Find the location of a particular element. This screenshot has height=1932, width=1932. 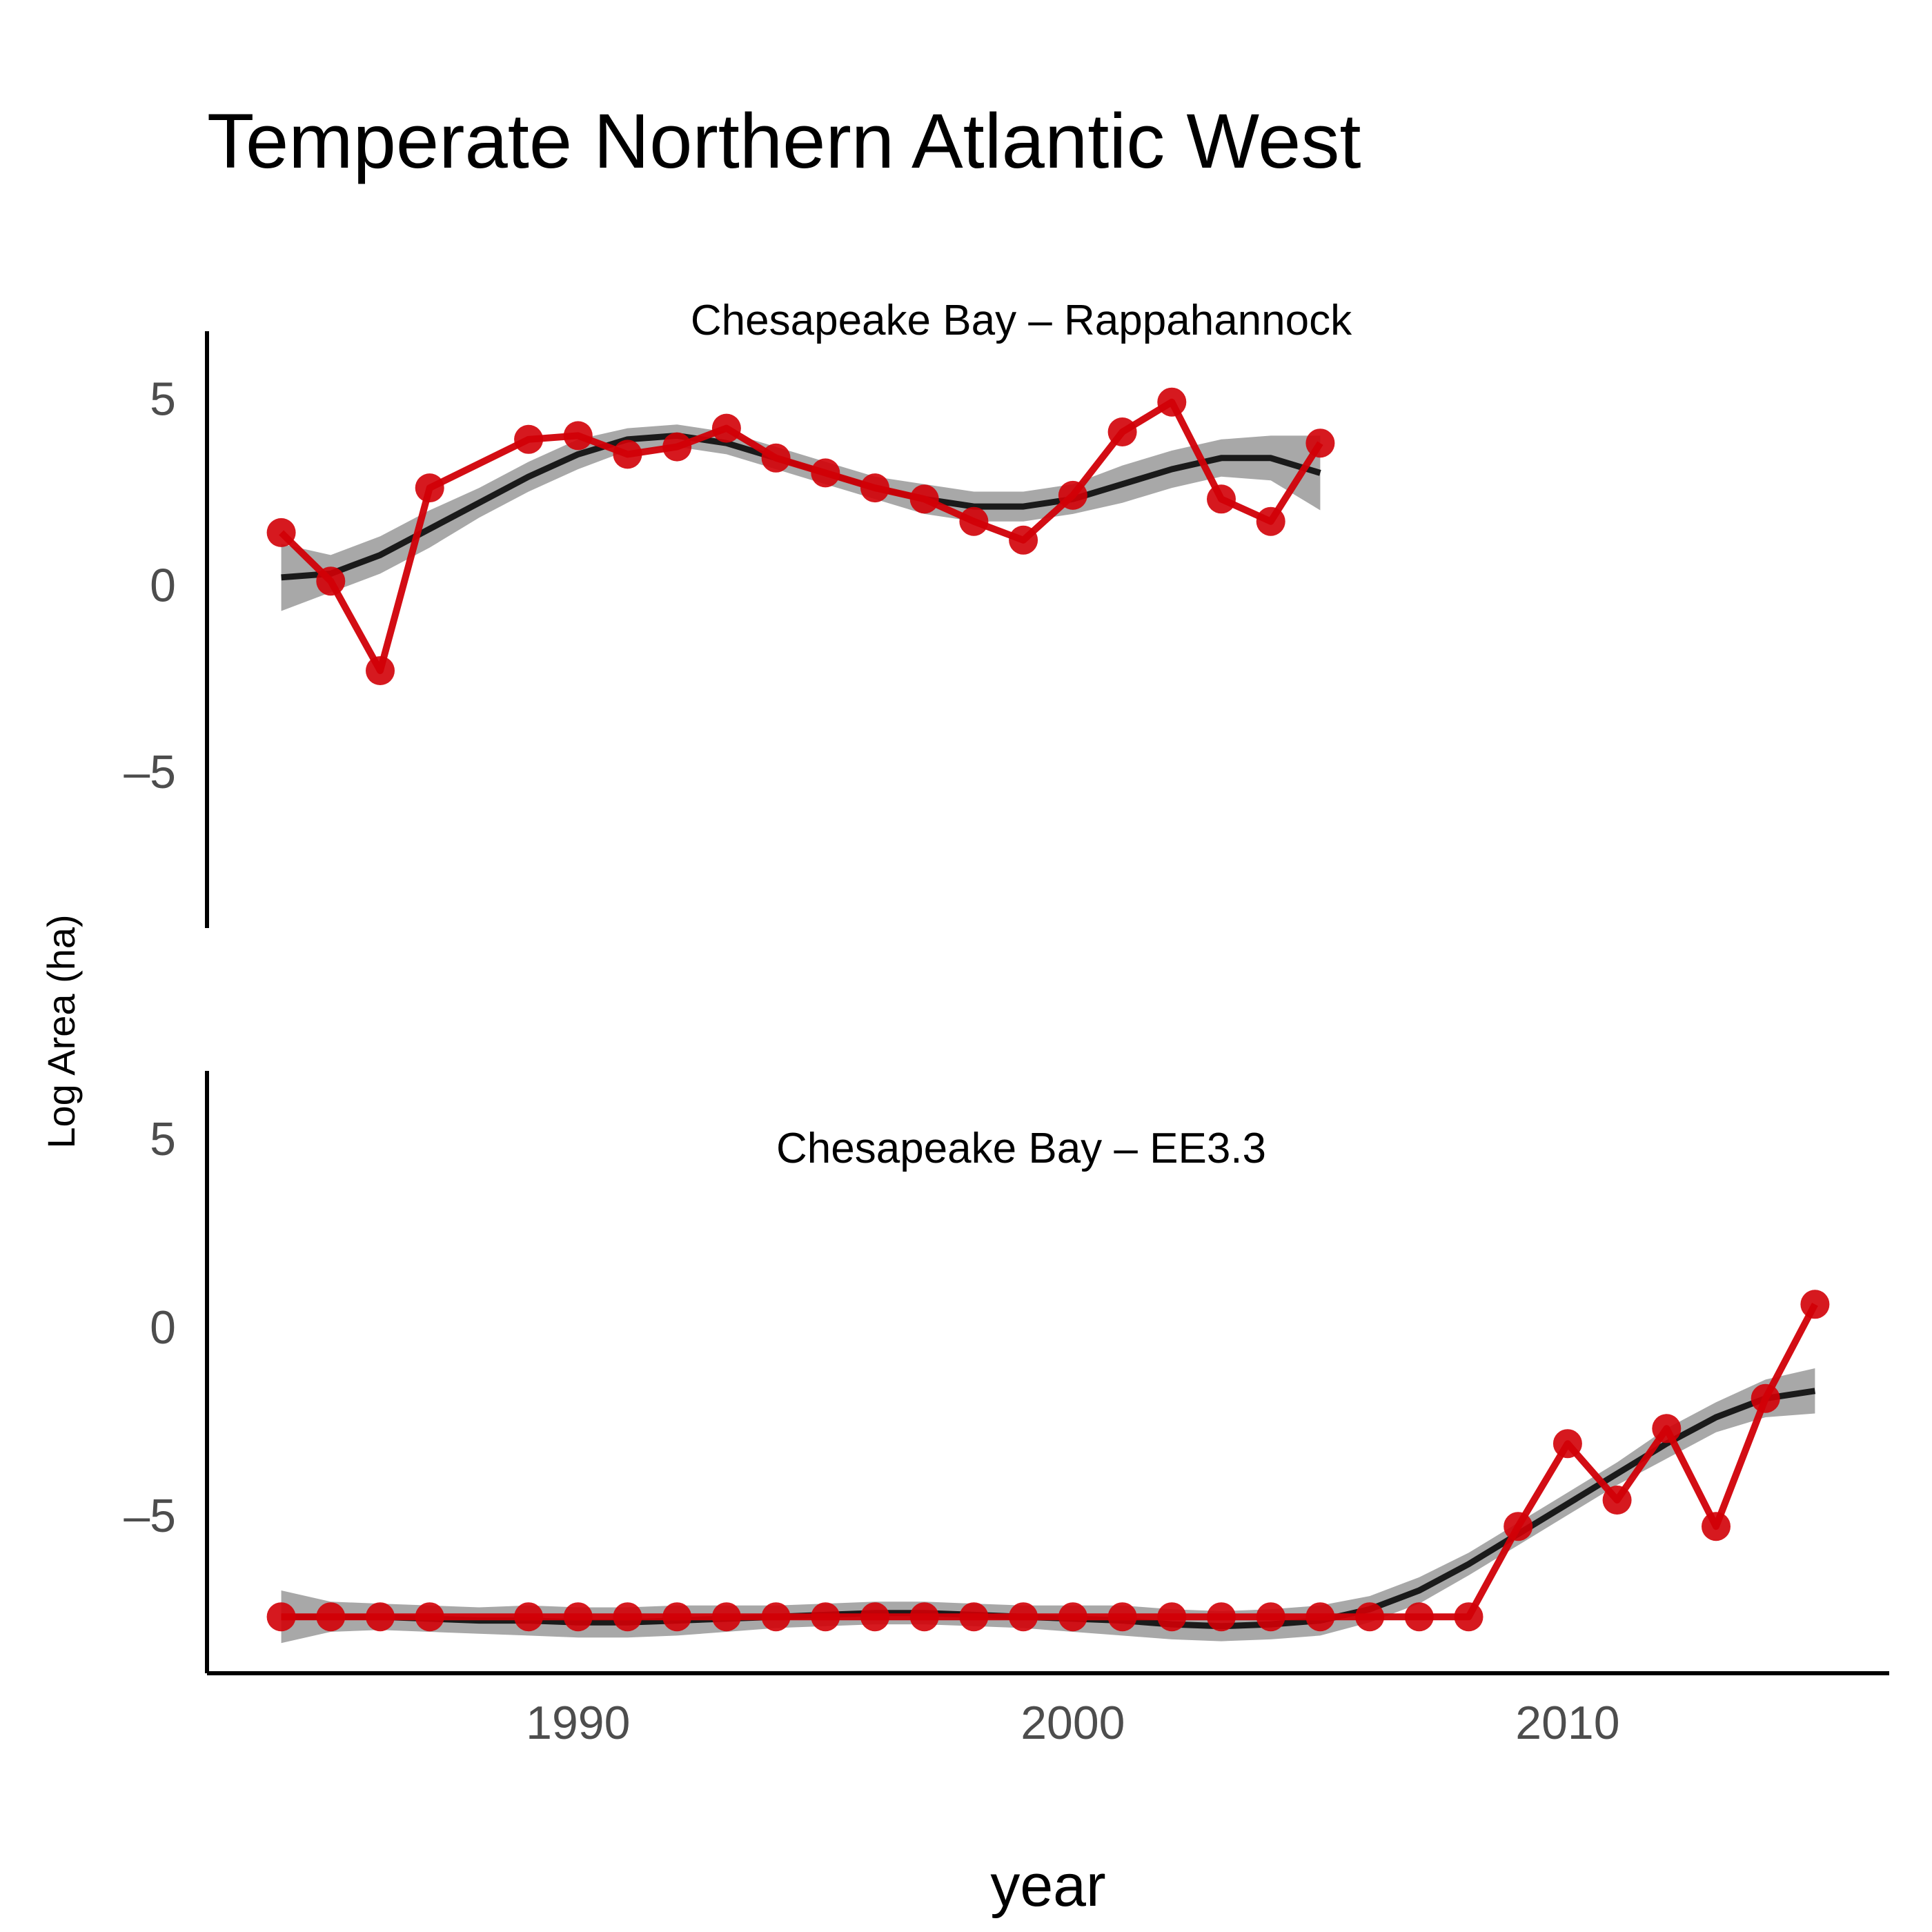

chart-title: Temperate Northern Atlantic West is located at coordinates (784, 141).